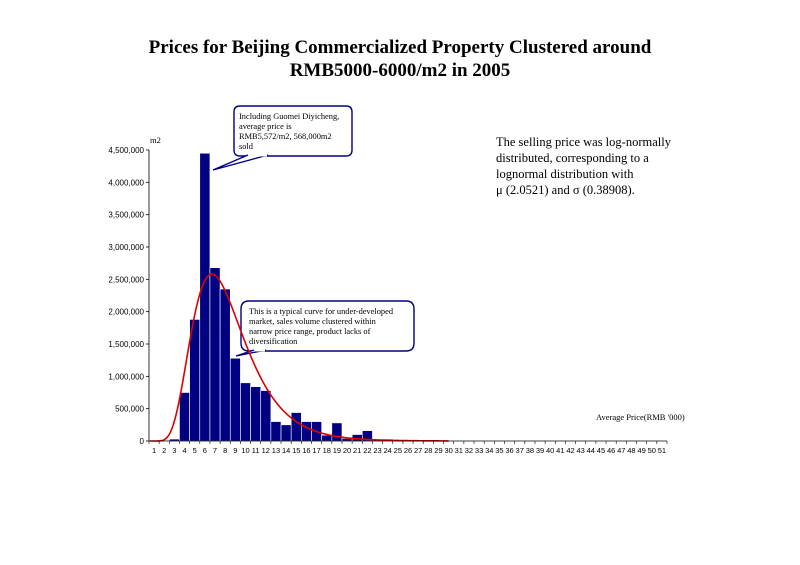 This screenshot has width=800, height=565. Describe the element at coordinates (142, 441) in the screenshot. I see `y-tick-label: 0` at that location.